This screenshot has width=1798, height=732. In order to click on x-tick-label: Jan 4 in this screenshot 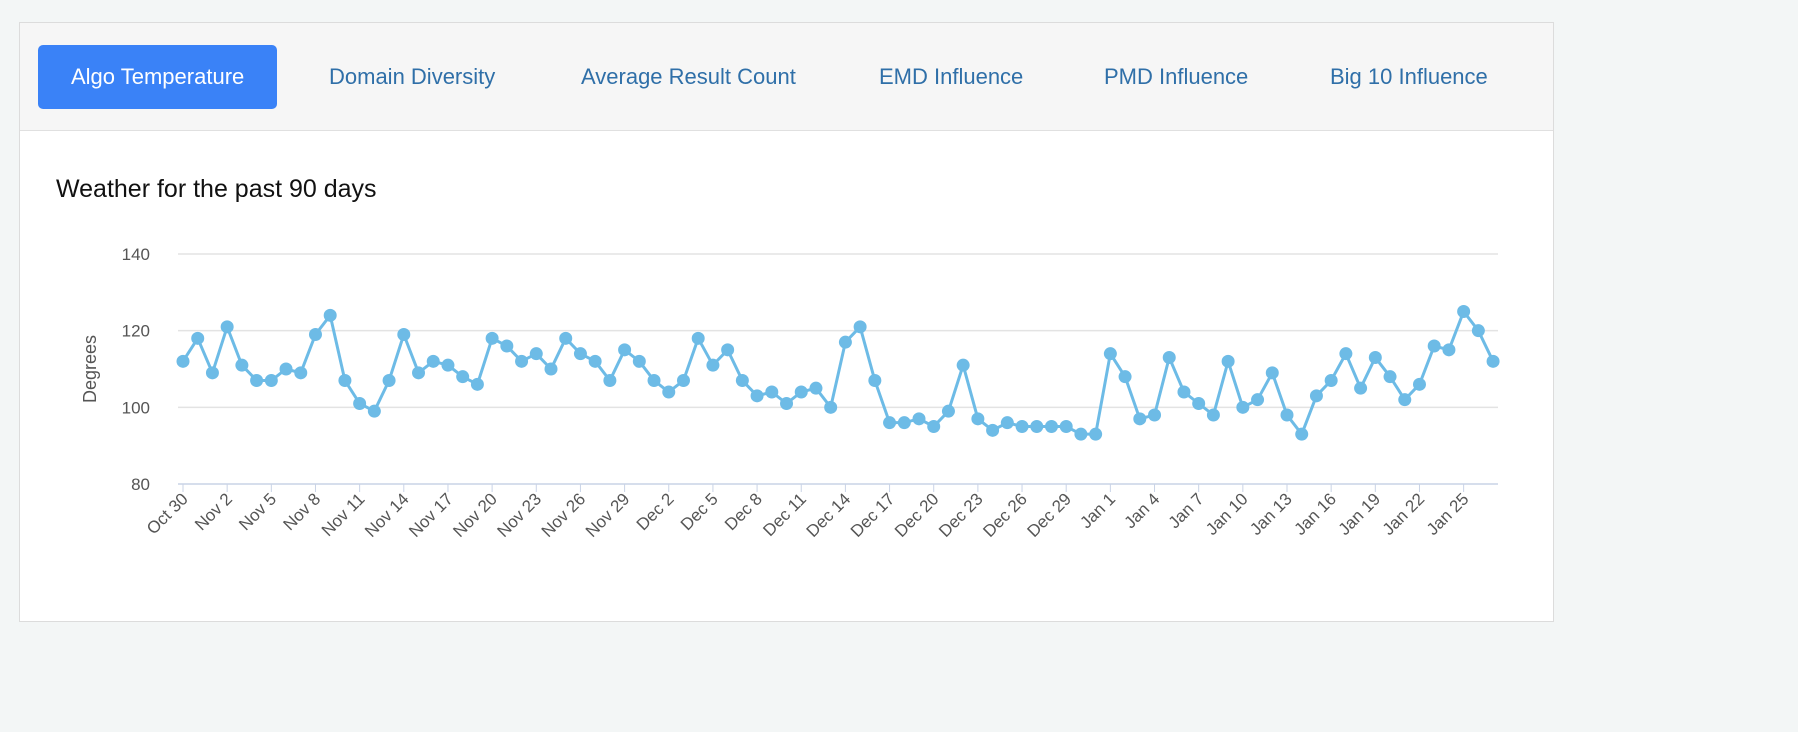, I will do `click(1142, 510)`.